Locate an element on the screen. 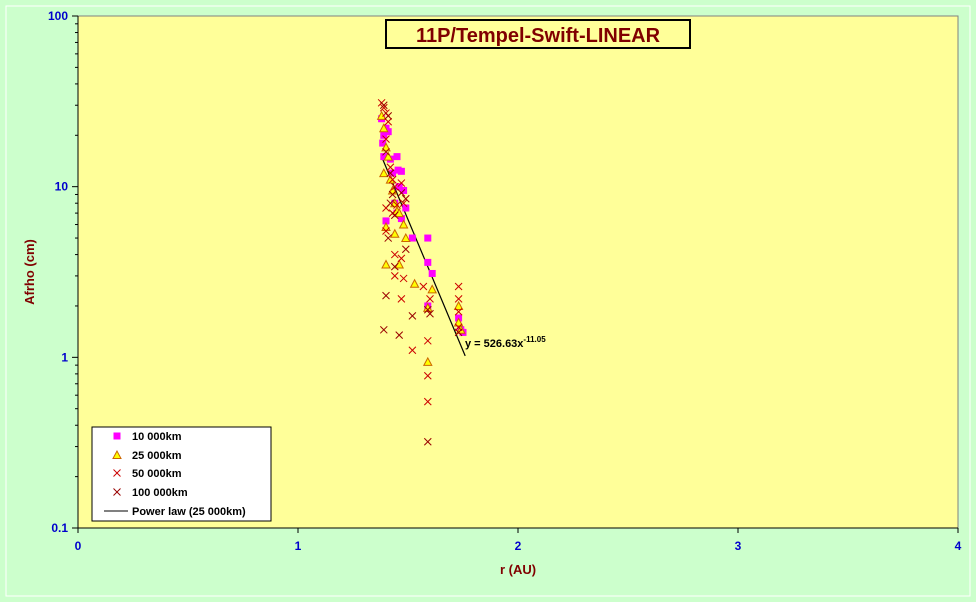 Image resolution: width=976 pixels, height=602 pixels. legend-label: 50 000km is located at coordinates (157, 474).